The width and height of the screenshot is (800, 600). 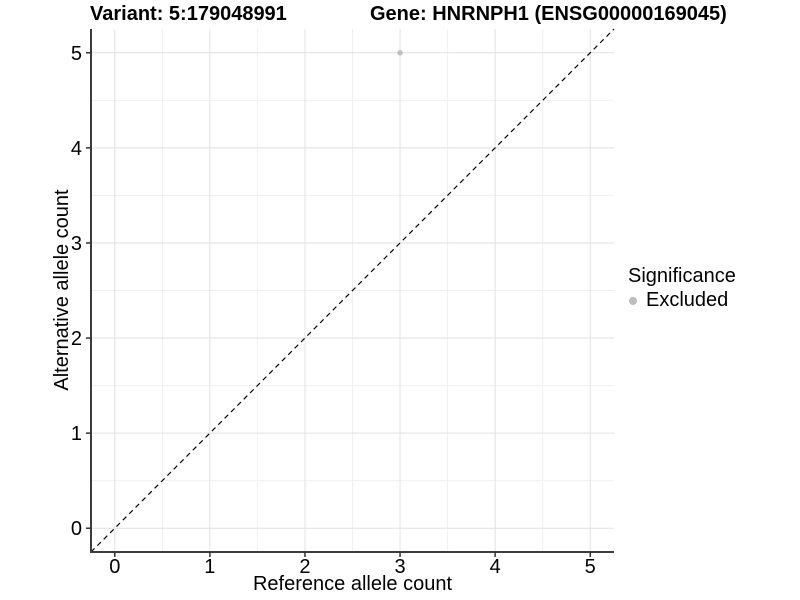 I want to click on data-point, so click(x=400, y=53).